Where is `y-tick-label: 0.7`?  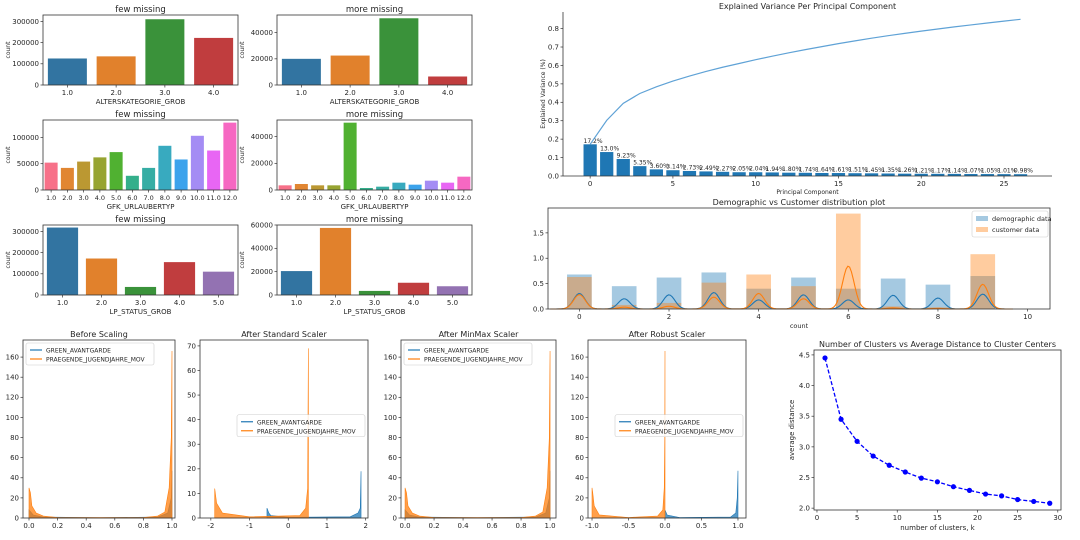 y-tick-label: 0.7 is located at coordinates (553, 47).